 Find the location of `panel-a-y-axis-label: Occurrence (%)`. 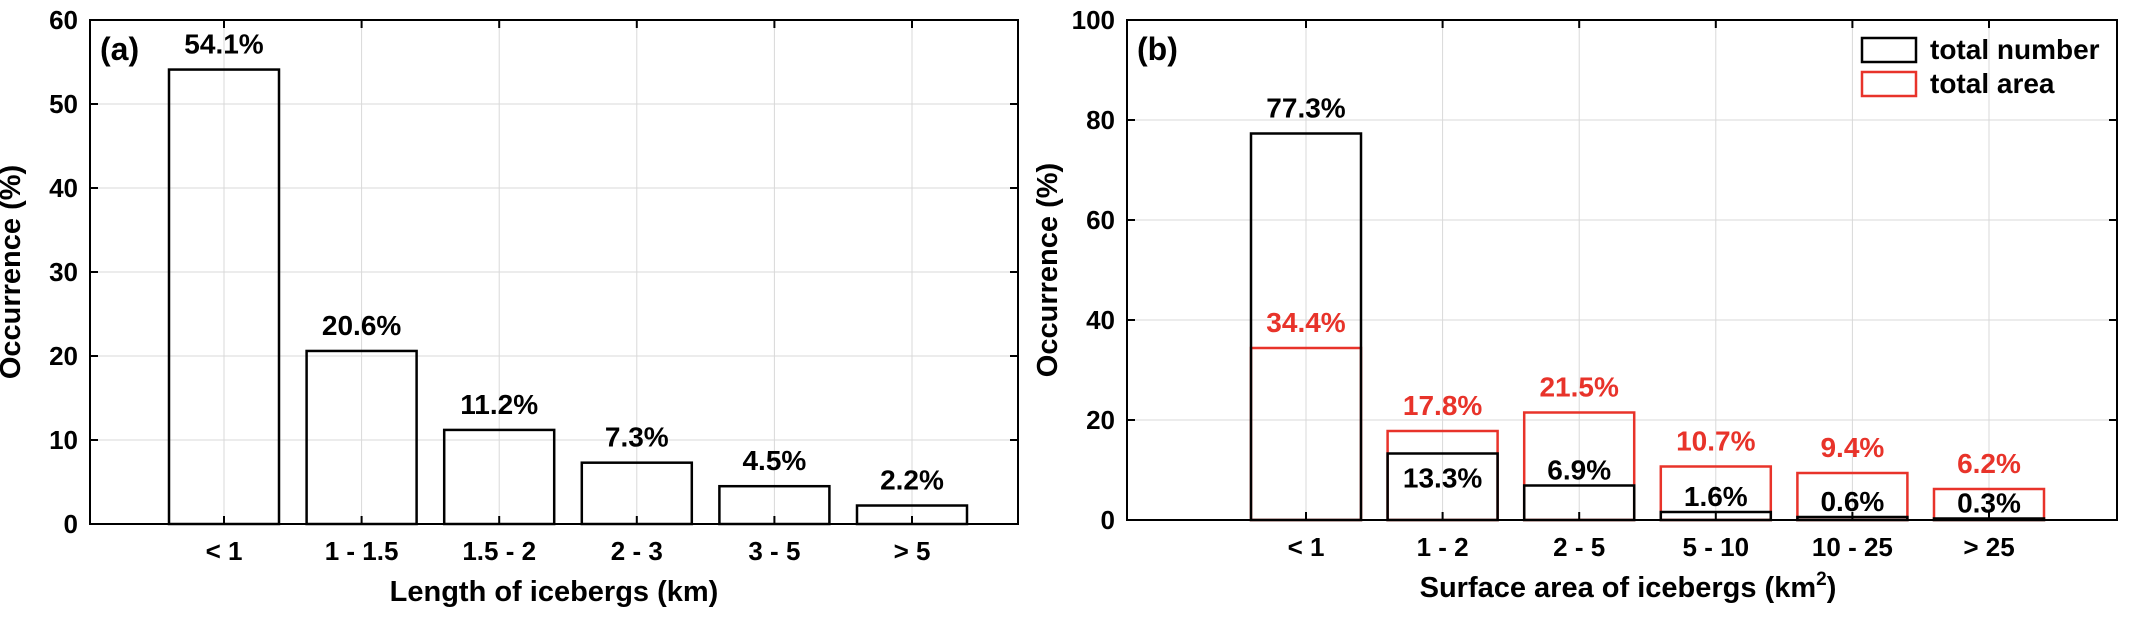

panel-a-y-axis-label: Occurrence (%) is located at coordinates (13, 272).